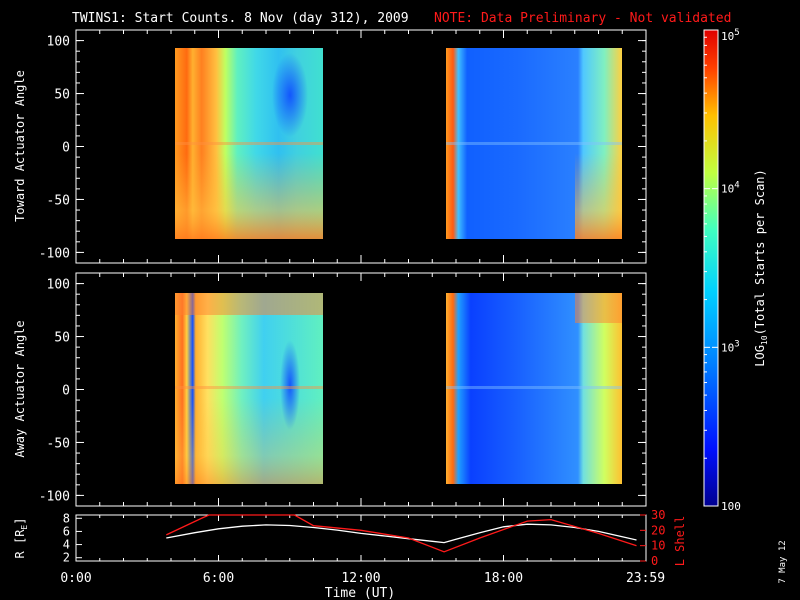 Image resolution: width=800 pixels, height=600 pixels. What do you see at coordinates (783, 561) in the screenshot?
I see `date-stamp: 7 May 12` at bounding box center [783, 561].